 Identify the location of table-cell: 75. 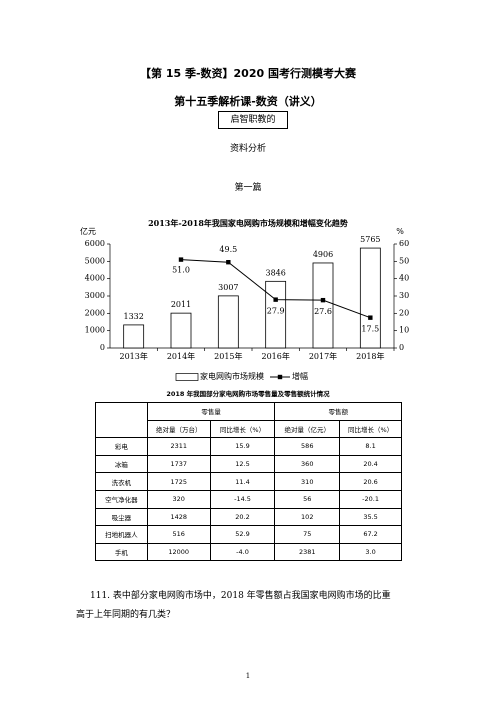
(307, 534).